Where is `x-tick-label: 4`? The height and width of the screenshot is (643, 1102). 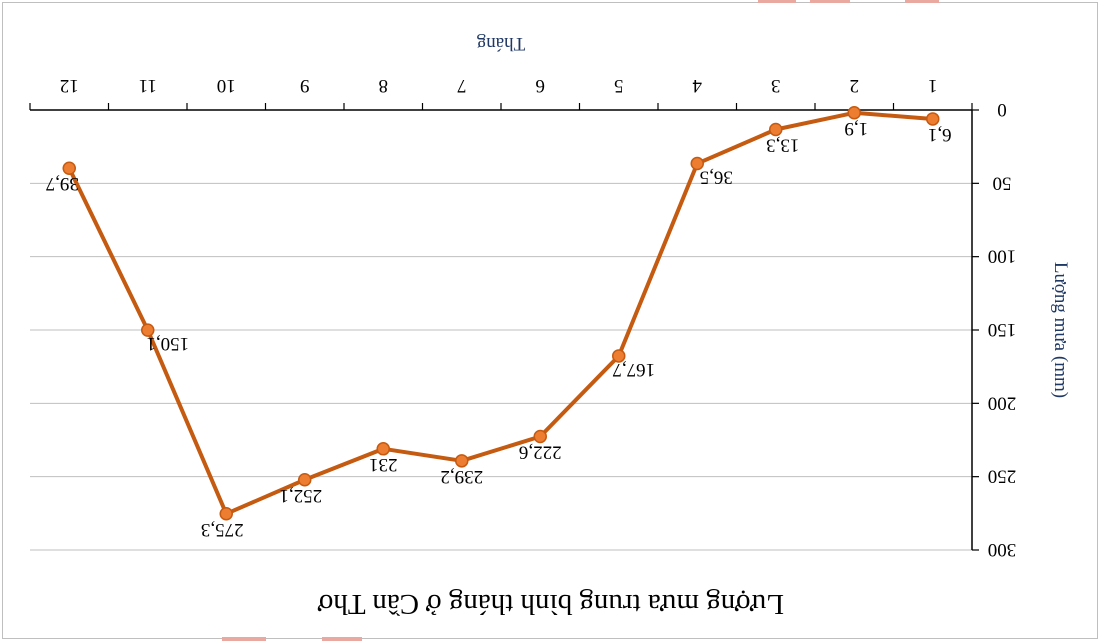 x-tick-label: 4 is located at coordinates (697, 85).